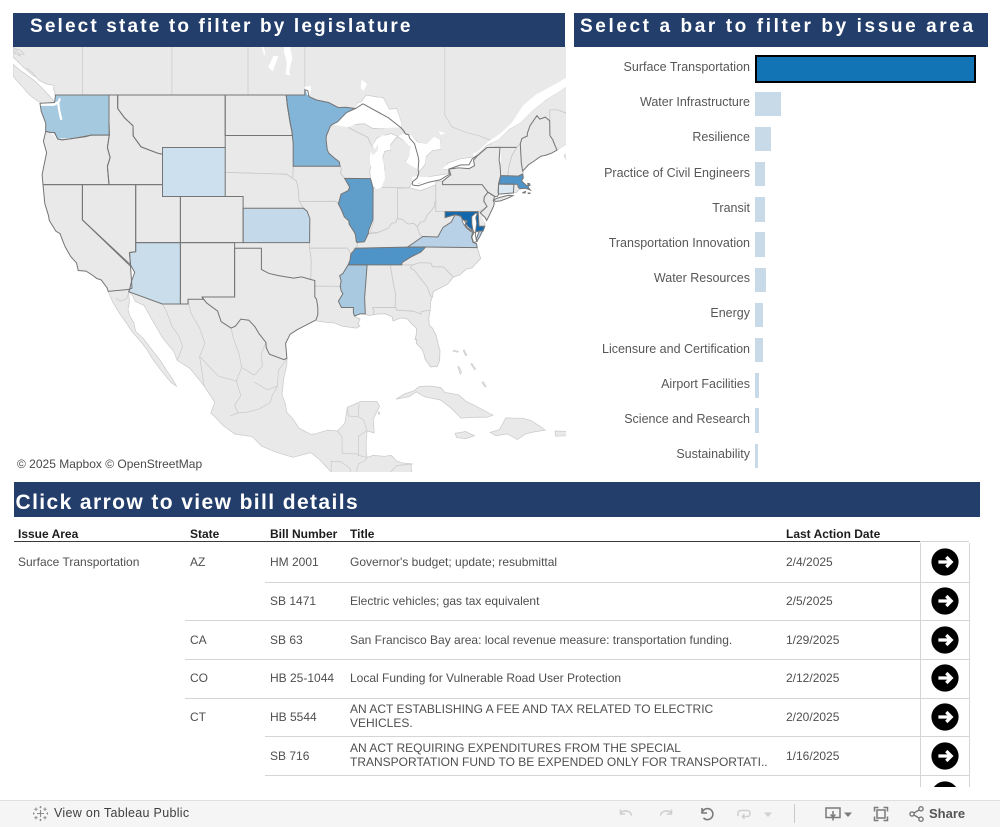 The width and height of the screenshot is (1000, 827). What do you see at coordinates (109, 464) in the screenshot?
I see `svg-text: © 2025 Mapbox © OpenStreetMap` at bounding box center [109, 464].